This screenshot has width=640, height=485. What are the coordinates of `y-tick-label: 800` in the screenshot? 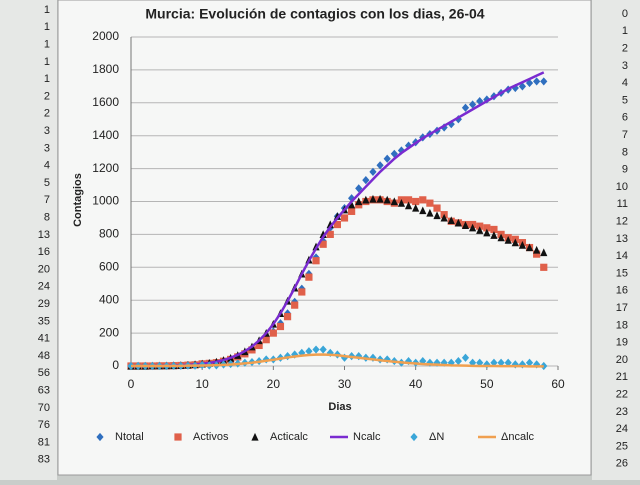 It's located at (109, 234).